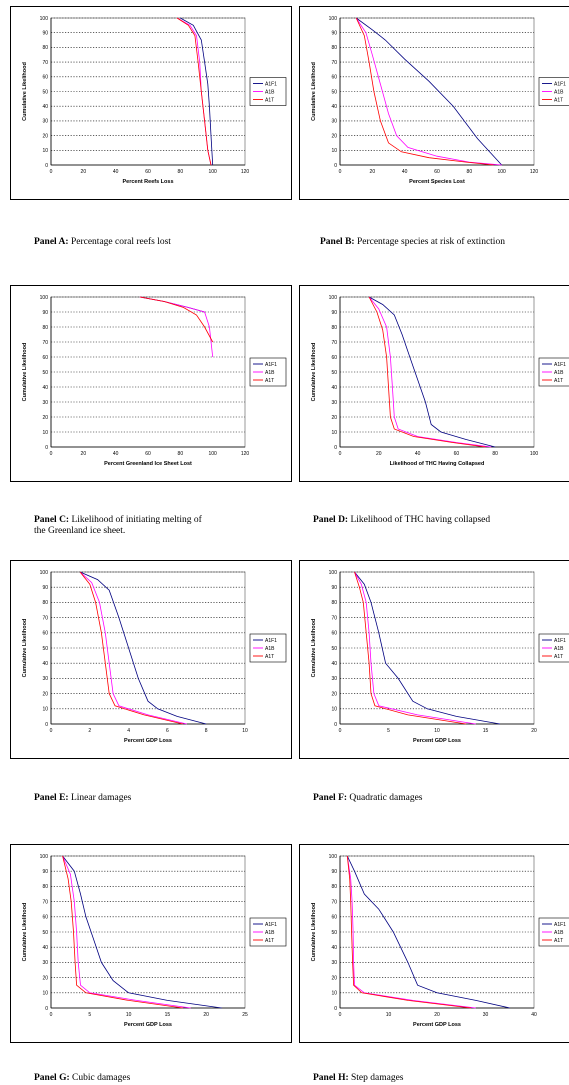 The width and height of the screenshot is (569, 1085). Describe the element at coordinates (148, 454) in the screenshot. I see `x-tick-label: 60` at that location.